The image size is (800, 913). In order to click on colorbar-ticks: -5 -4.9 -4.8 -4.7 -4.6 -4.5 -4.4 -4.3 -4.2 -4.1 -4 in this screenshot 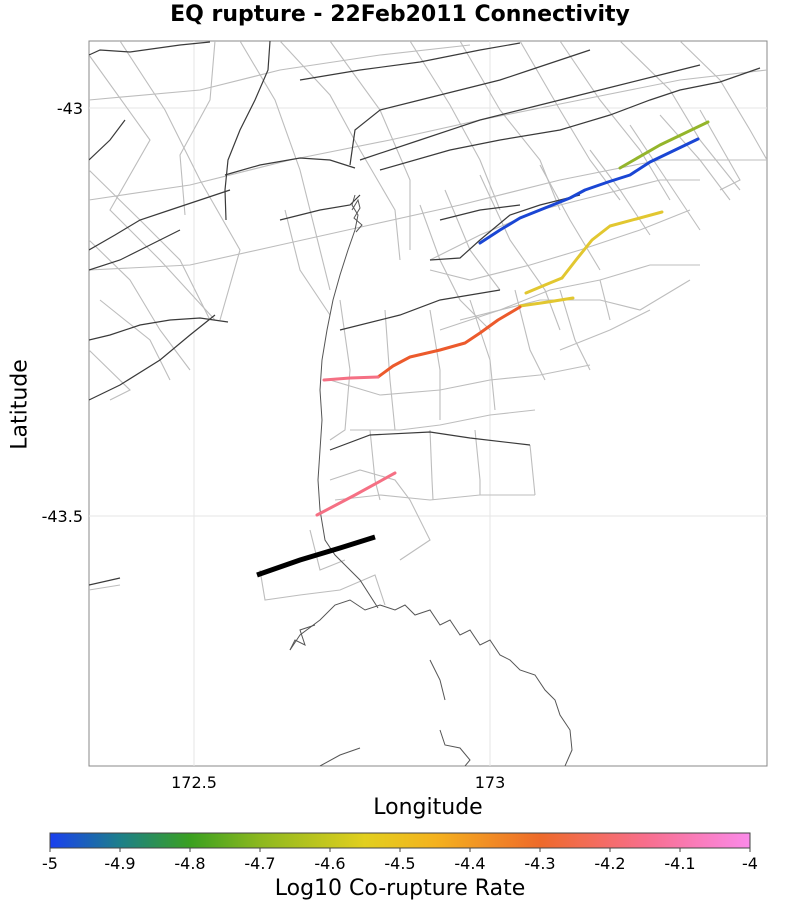, I will do `click(400, 860)`.